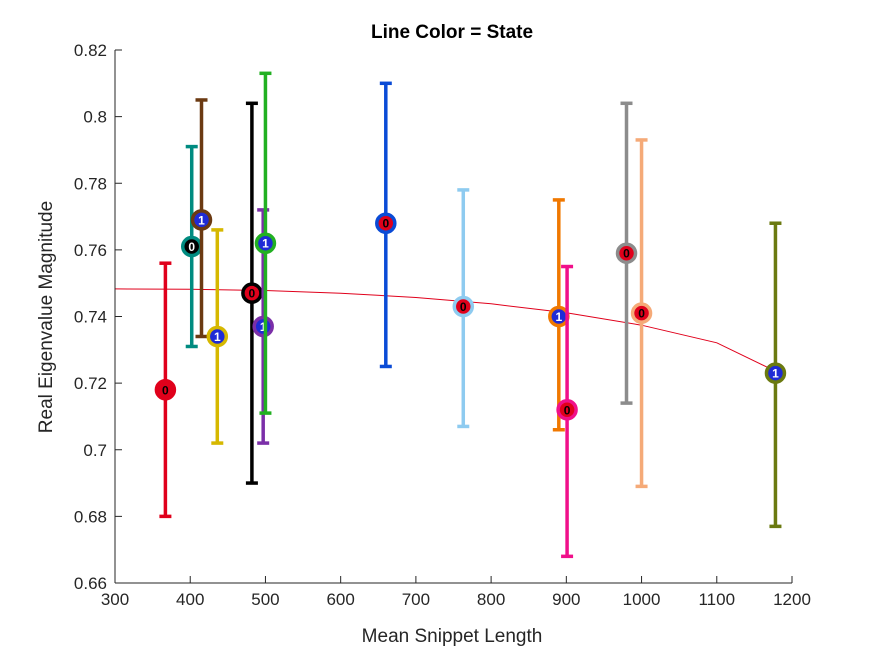 The width and height of the screenshot is (875, 656). I want to click on y-tick-label: 0.8, so click(95, 117).